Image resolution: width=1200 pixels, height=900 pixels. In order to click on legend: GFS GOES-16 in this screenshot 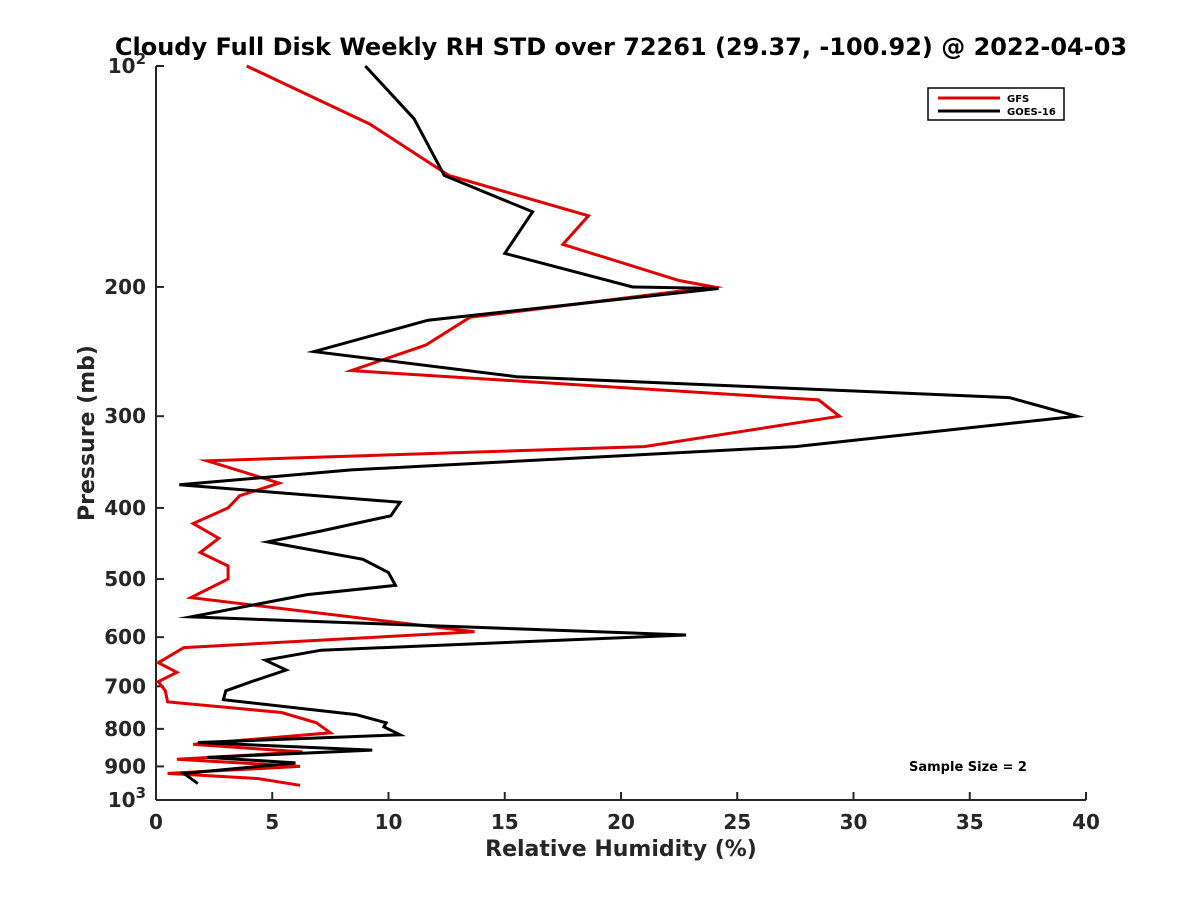, I will do `click(996, 104)`.